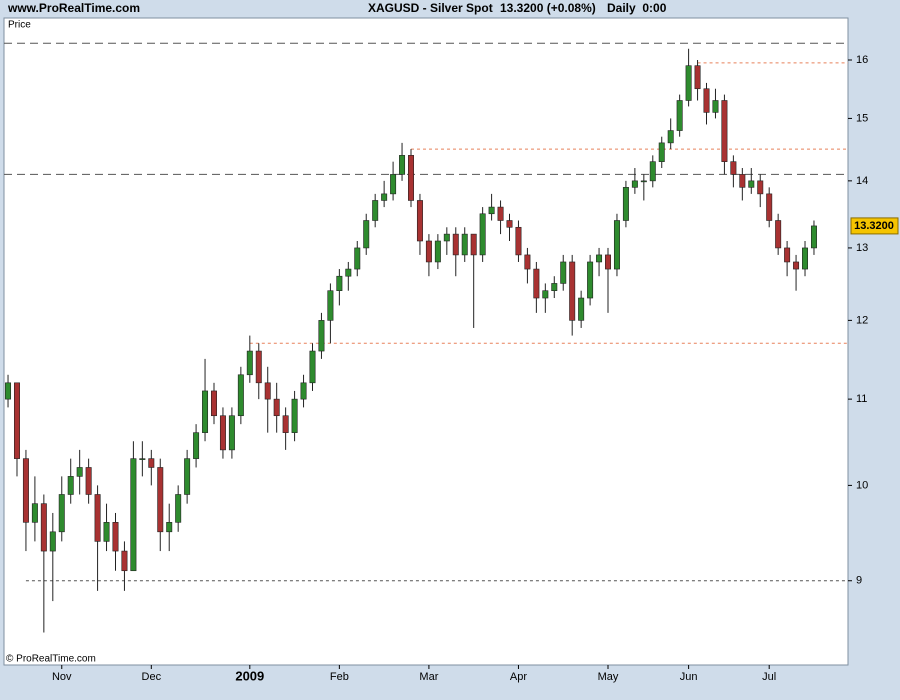 The width and height of the screenshot is (900, 700). What do you see at coordinates (608, 677) in the screenshot?
I see `x-tick-label: May` at bounding box center [608, 677].